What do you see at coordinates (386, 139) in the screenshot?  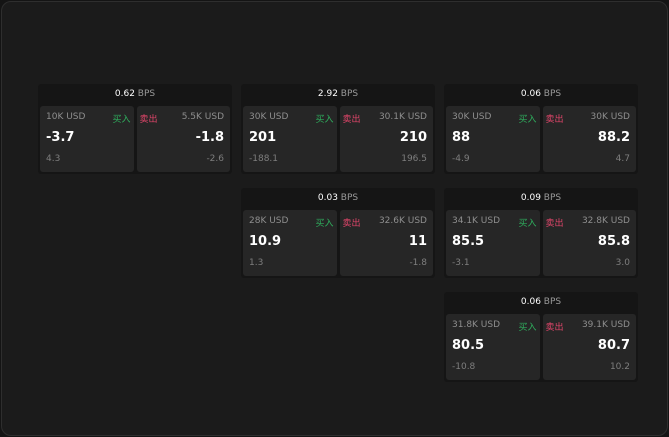 I see `sell-cell: 卖出 30.1K USD 210 196.5` at bounding box center [386, 139].